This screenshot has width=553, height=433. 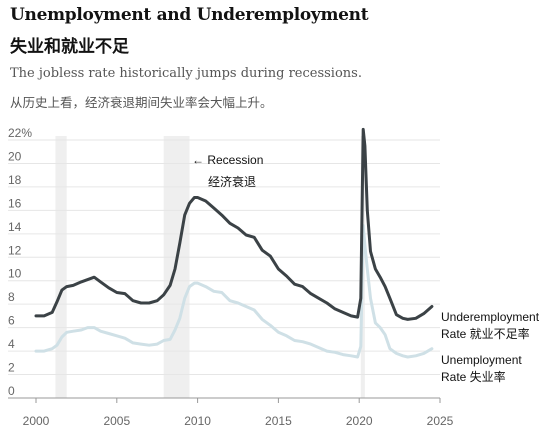 I want to click on y-tick-label: 4, so click(x=11, y=344).